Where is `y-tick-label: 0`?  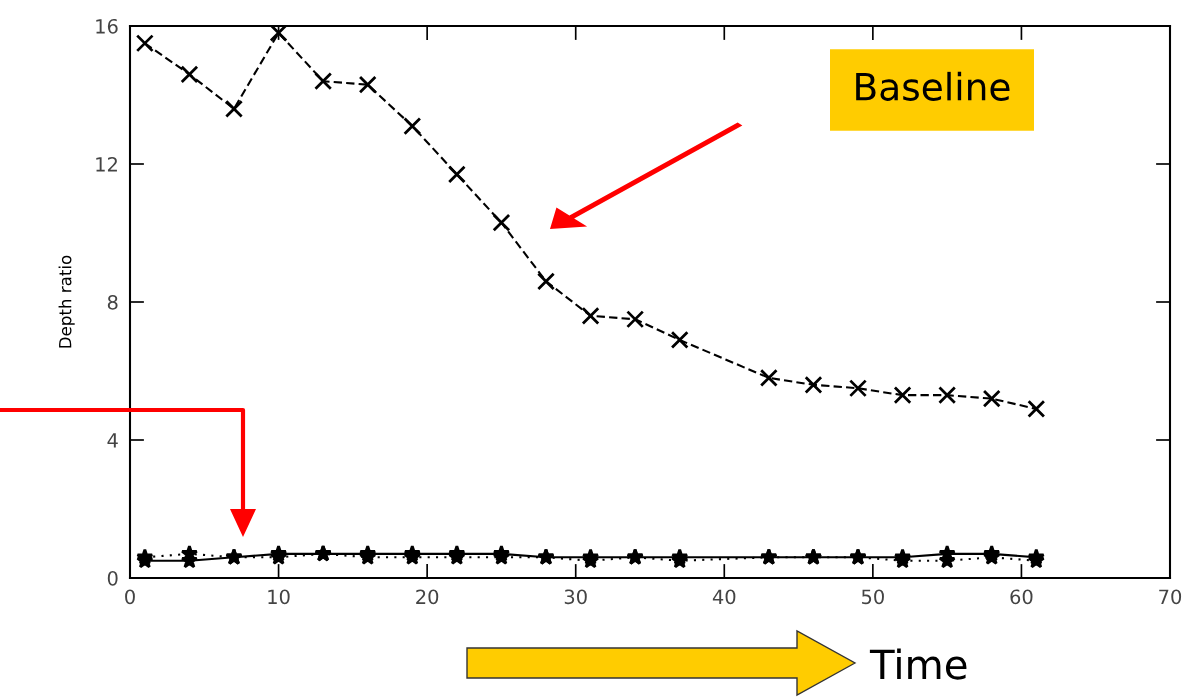
y-tick-label: 0 is located at coordinates (112, 578).